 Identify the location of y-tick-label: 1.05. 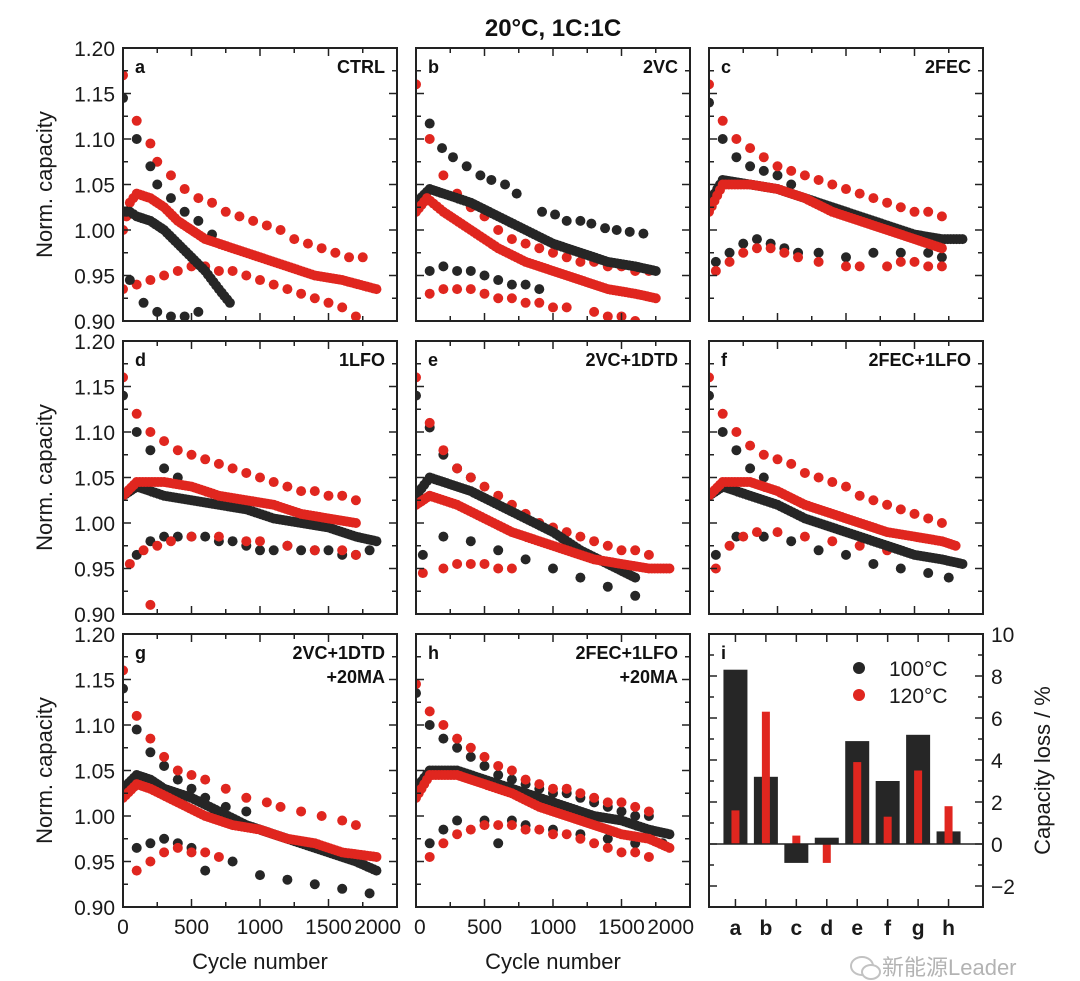
(94, 186).